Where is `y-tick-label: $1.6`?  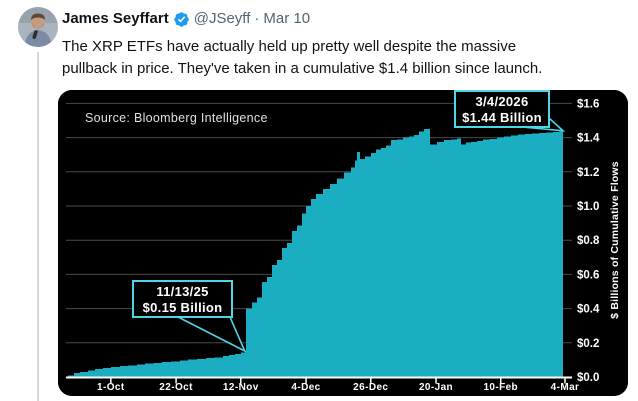 y-tick-label: $1.6 is located at coordinates (588, 104).